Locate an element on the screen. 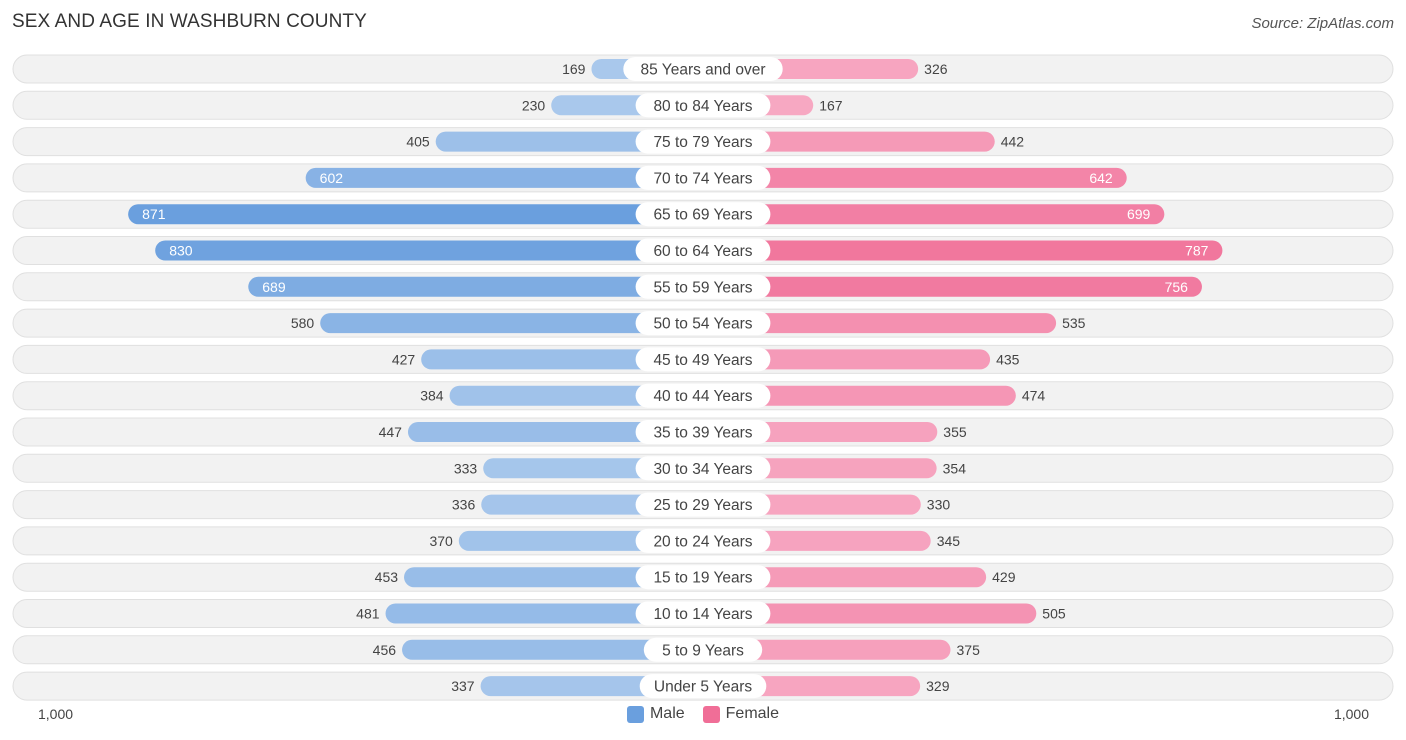  value-label-female: 167 is located at coordinates (831, 105).